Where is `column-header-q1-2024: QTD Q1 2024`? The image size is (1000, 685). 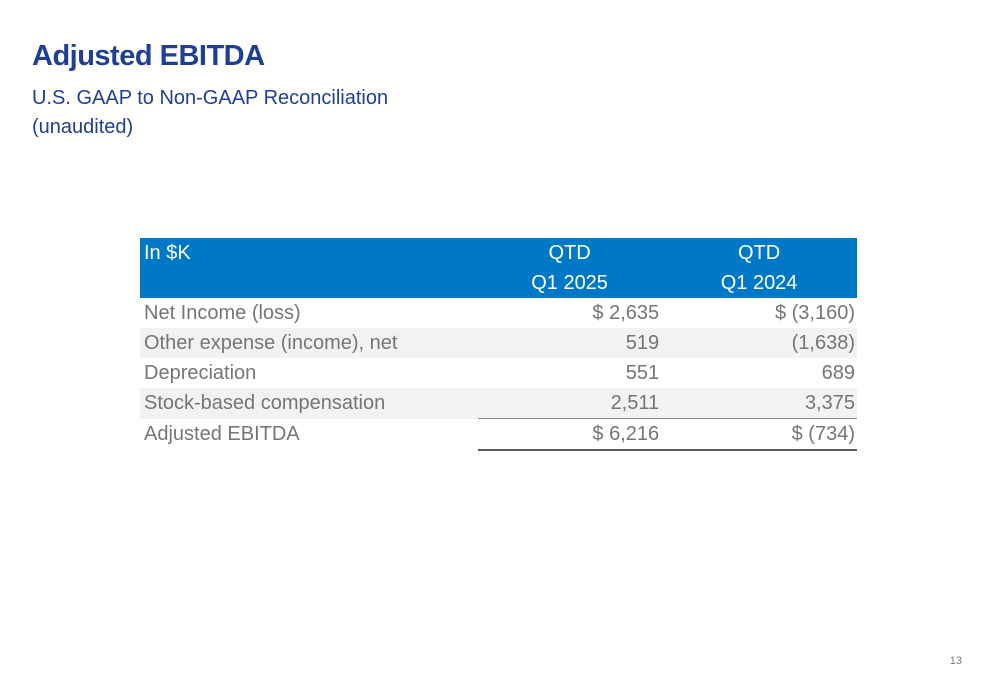 column-header-q1-2024: QTD Q1 2024 is located at coordinates (759, 268).